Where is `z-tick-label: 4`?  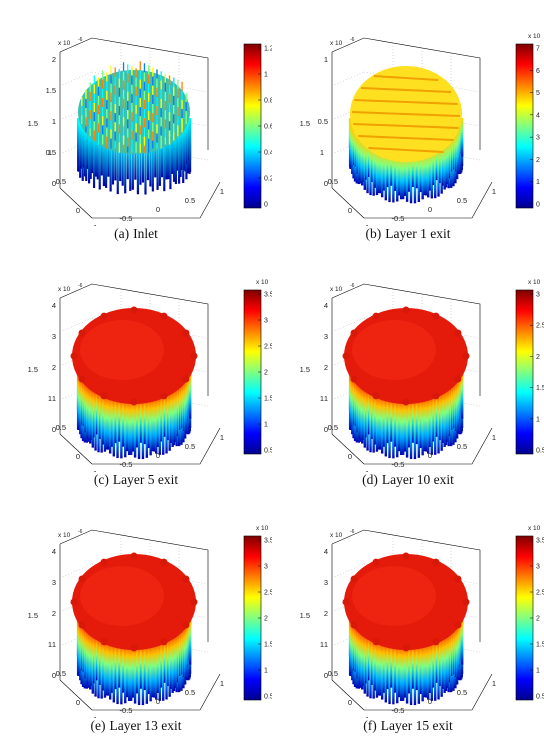 z-tick-label: 4 is located at coordinates (54, 551).